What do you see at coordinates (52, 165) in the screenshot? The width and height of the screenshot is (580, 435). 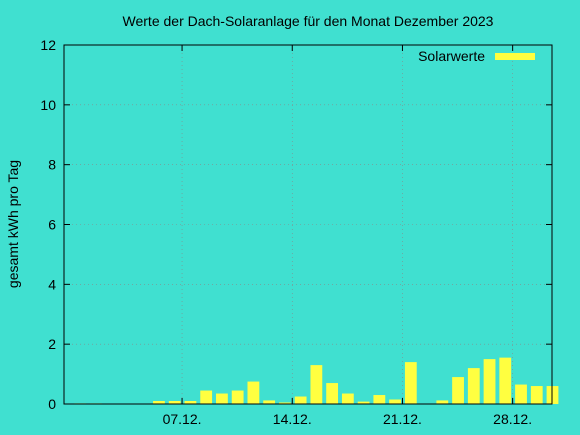 I see `y-tick-label: 8` at bounding box center [52, 165].